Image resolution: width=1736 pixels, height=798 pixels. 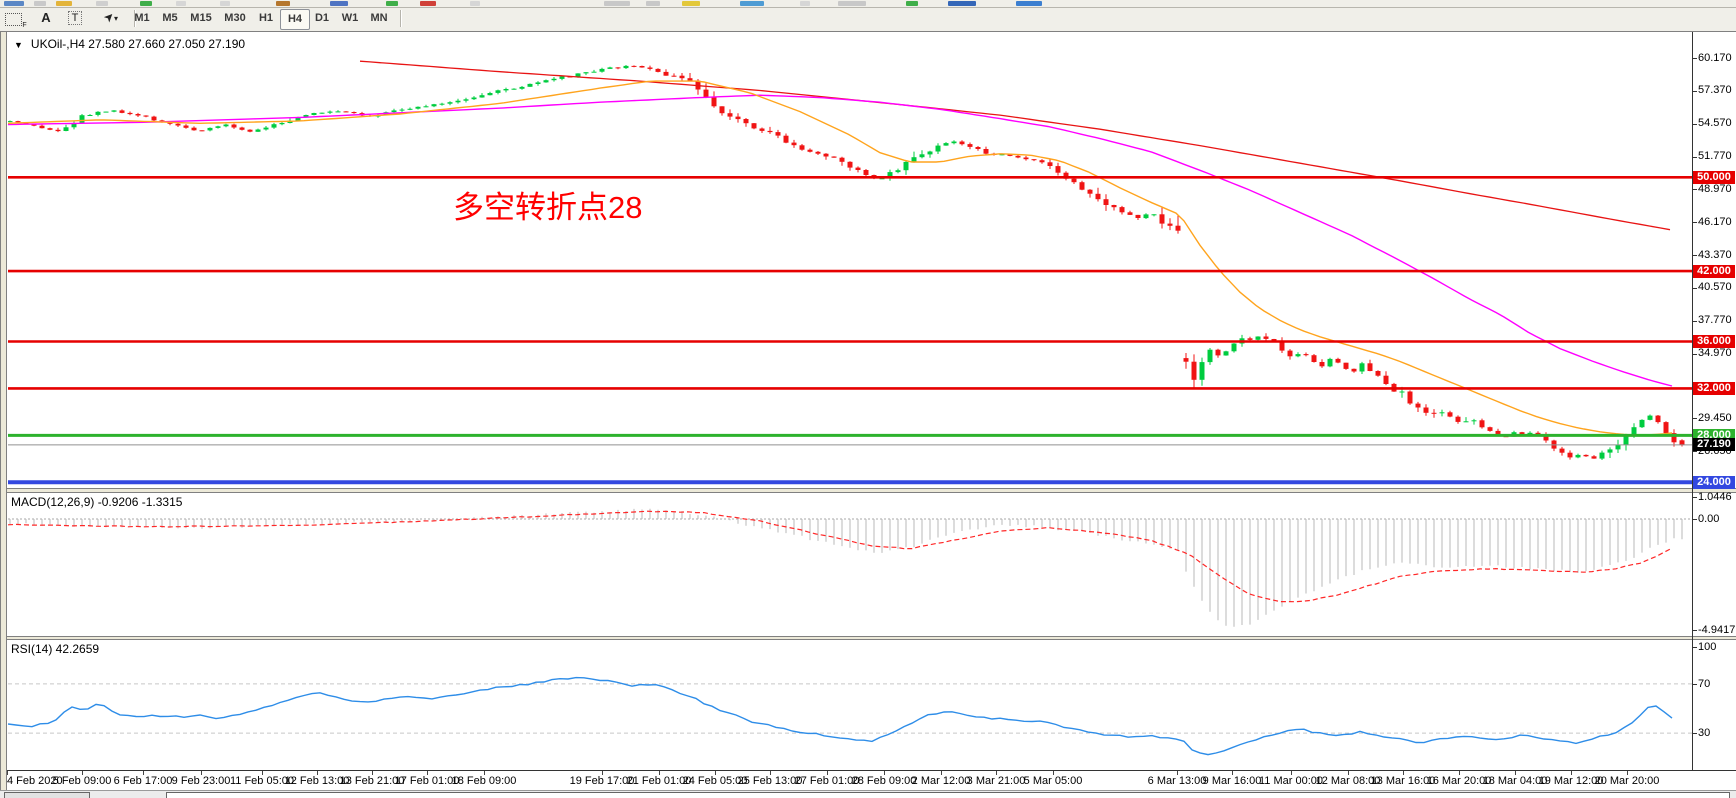 What do you see at coordinates (1707, 646) in the screenshot?
I see `indicator-tick: 100` at bounding box center [1707, 646].